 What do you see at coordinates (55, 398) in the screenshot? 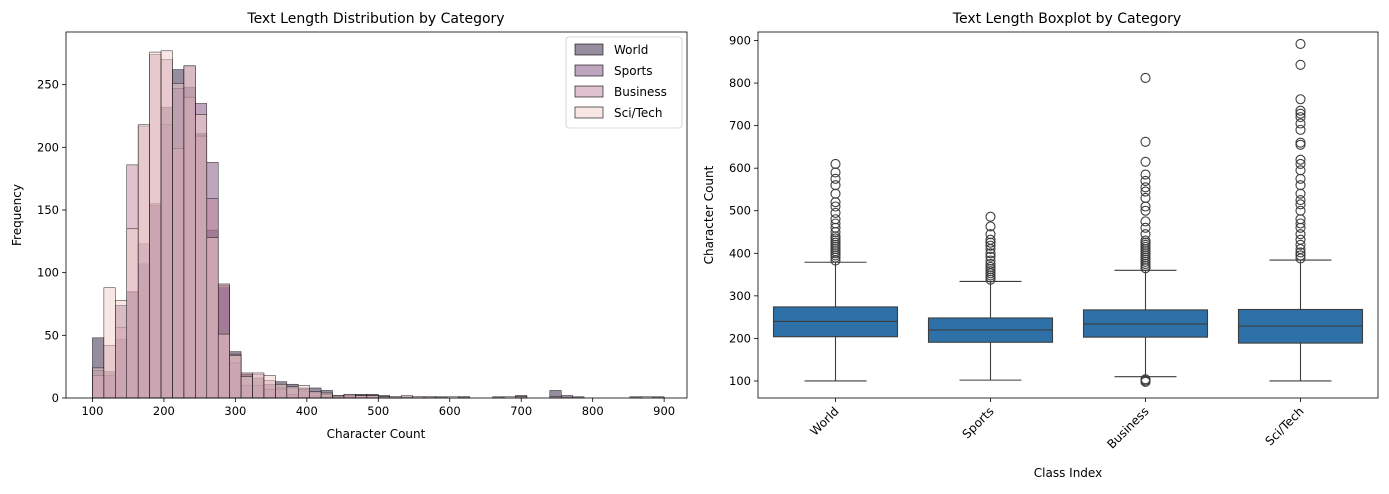
I see `y-tick-label: 0` at bounding box center [55, 398].